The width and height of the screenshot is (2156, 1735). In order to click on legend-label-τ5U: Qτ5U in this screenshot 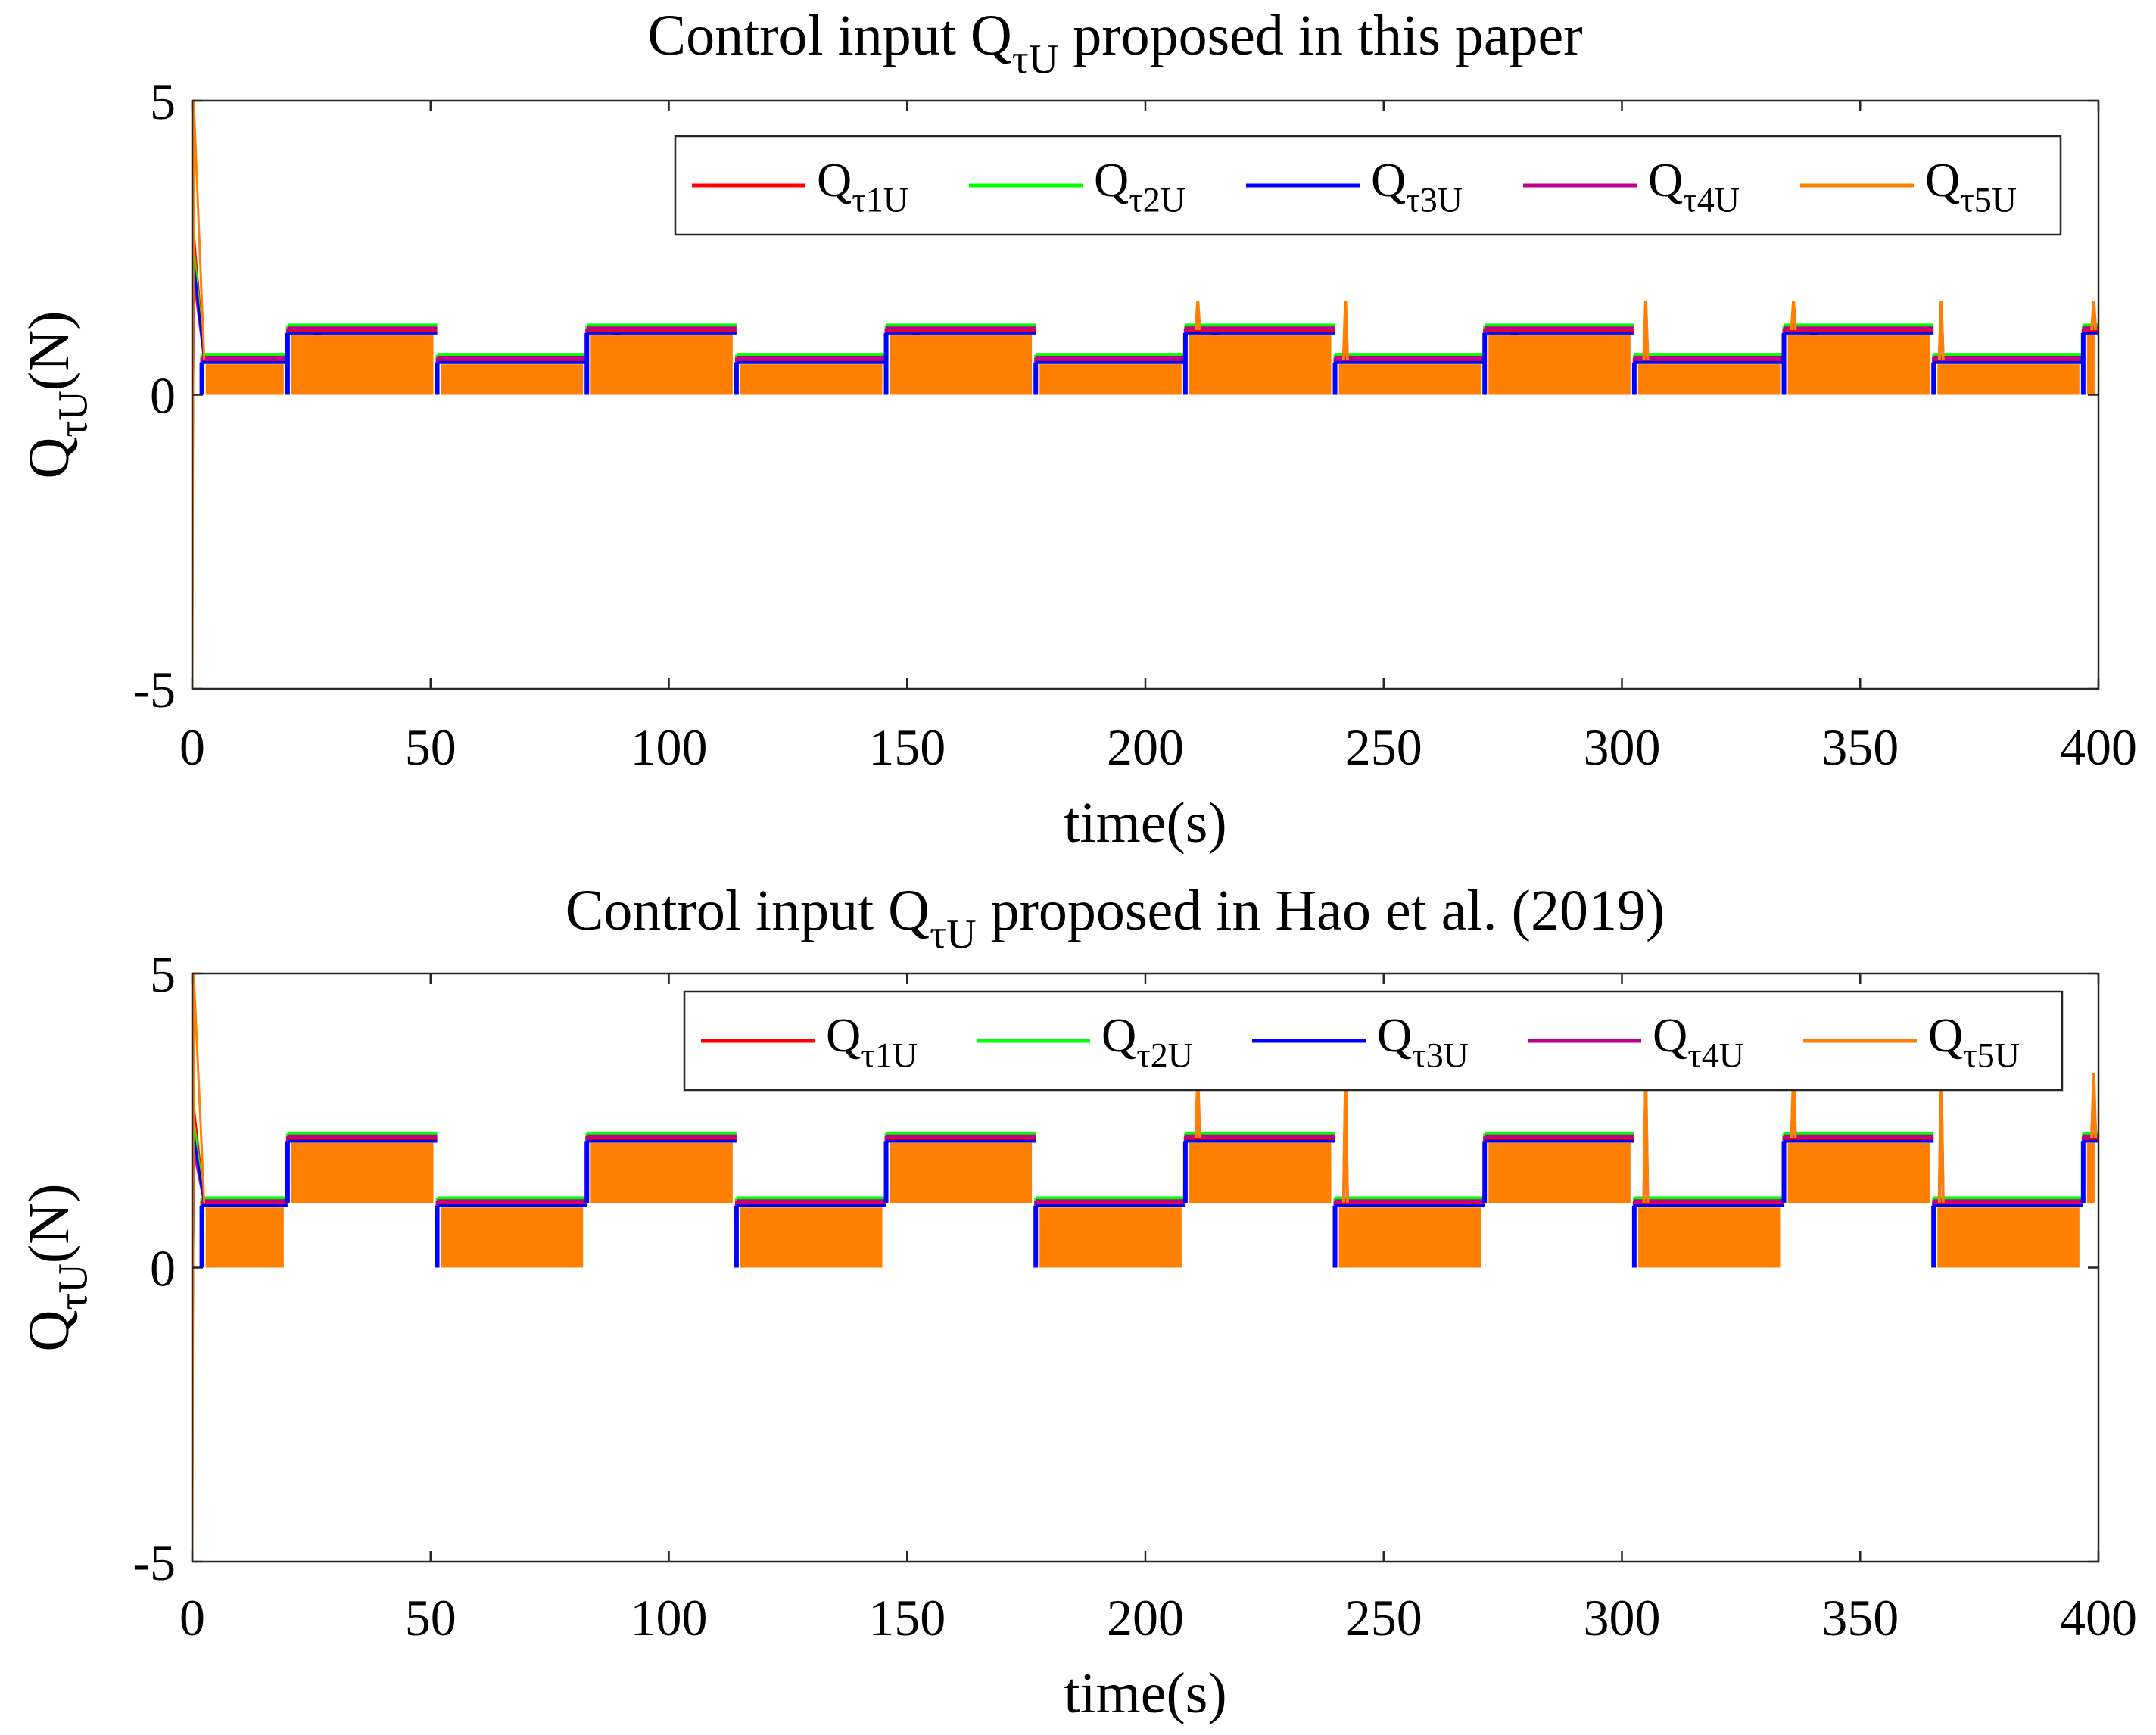, I will do `click(1971, 186)`.